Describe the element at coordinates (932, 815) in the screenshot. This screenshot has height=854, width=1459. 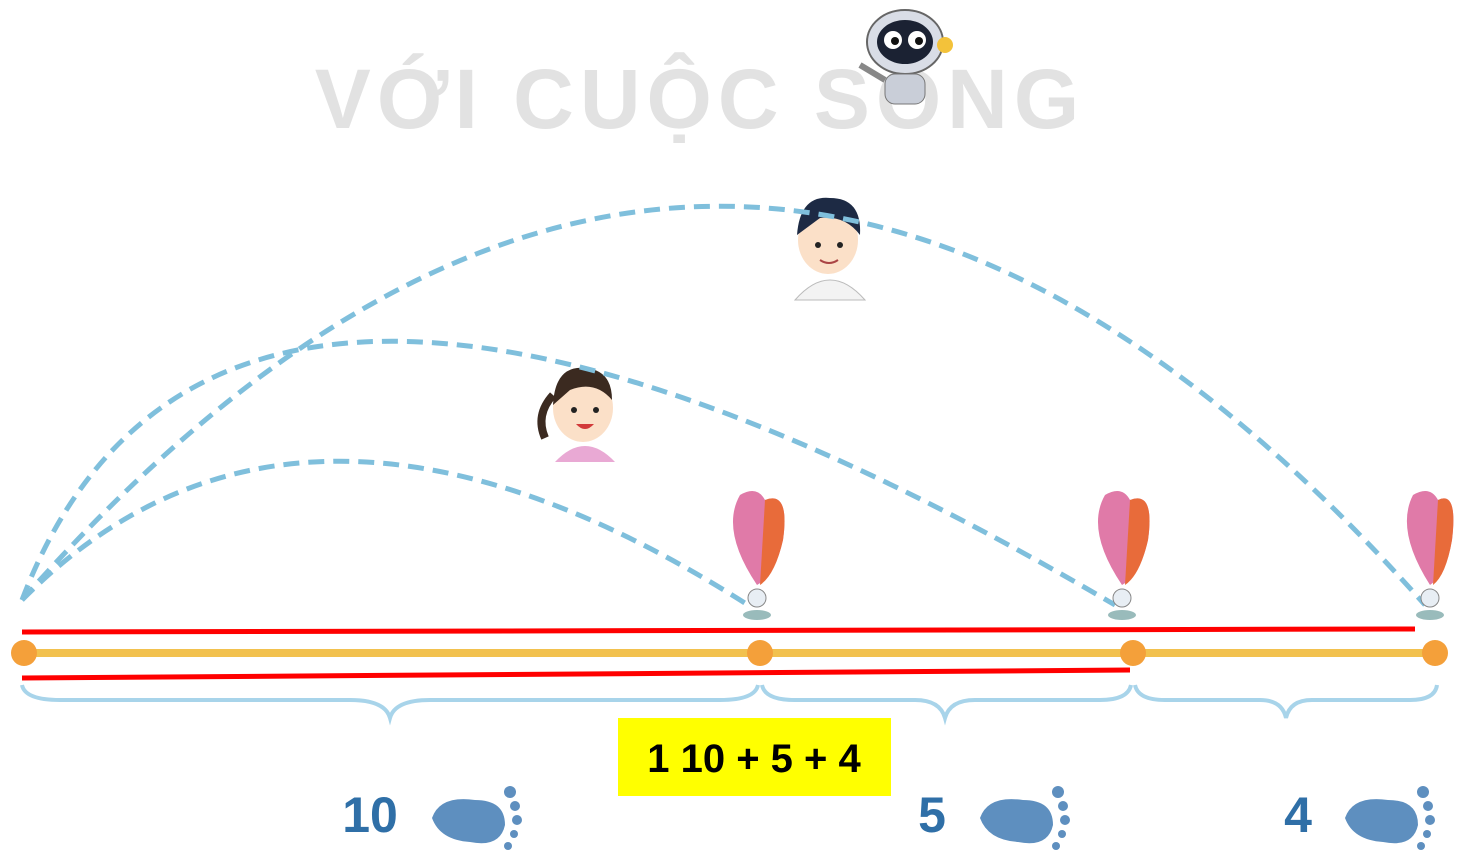
I see `segment-label: 5` at that location.